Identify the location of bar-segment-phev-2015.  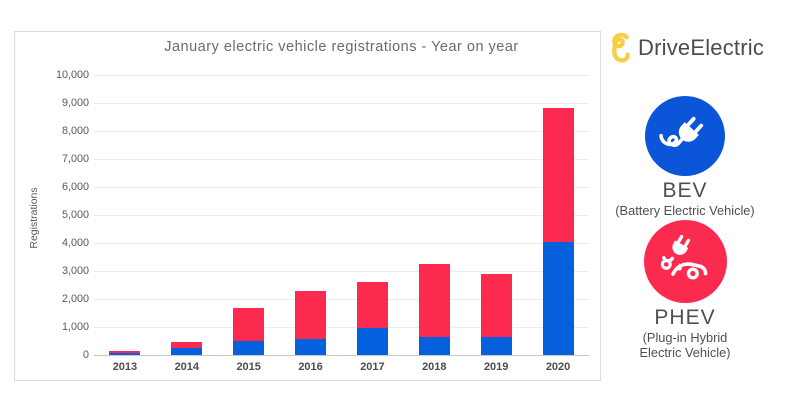
(249, 324).